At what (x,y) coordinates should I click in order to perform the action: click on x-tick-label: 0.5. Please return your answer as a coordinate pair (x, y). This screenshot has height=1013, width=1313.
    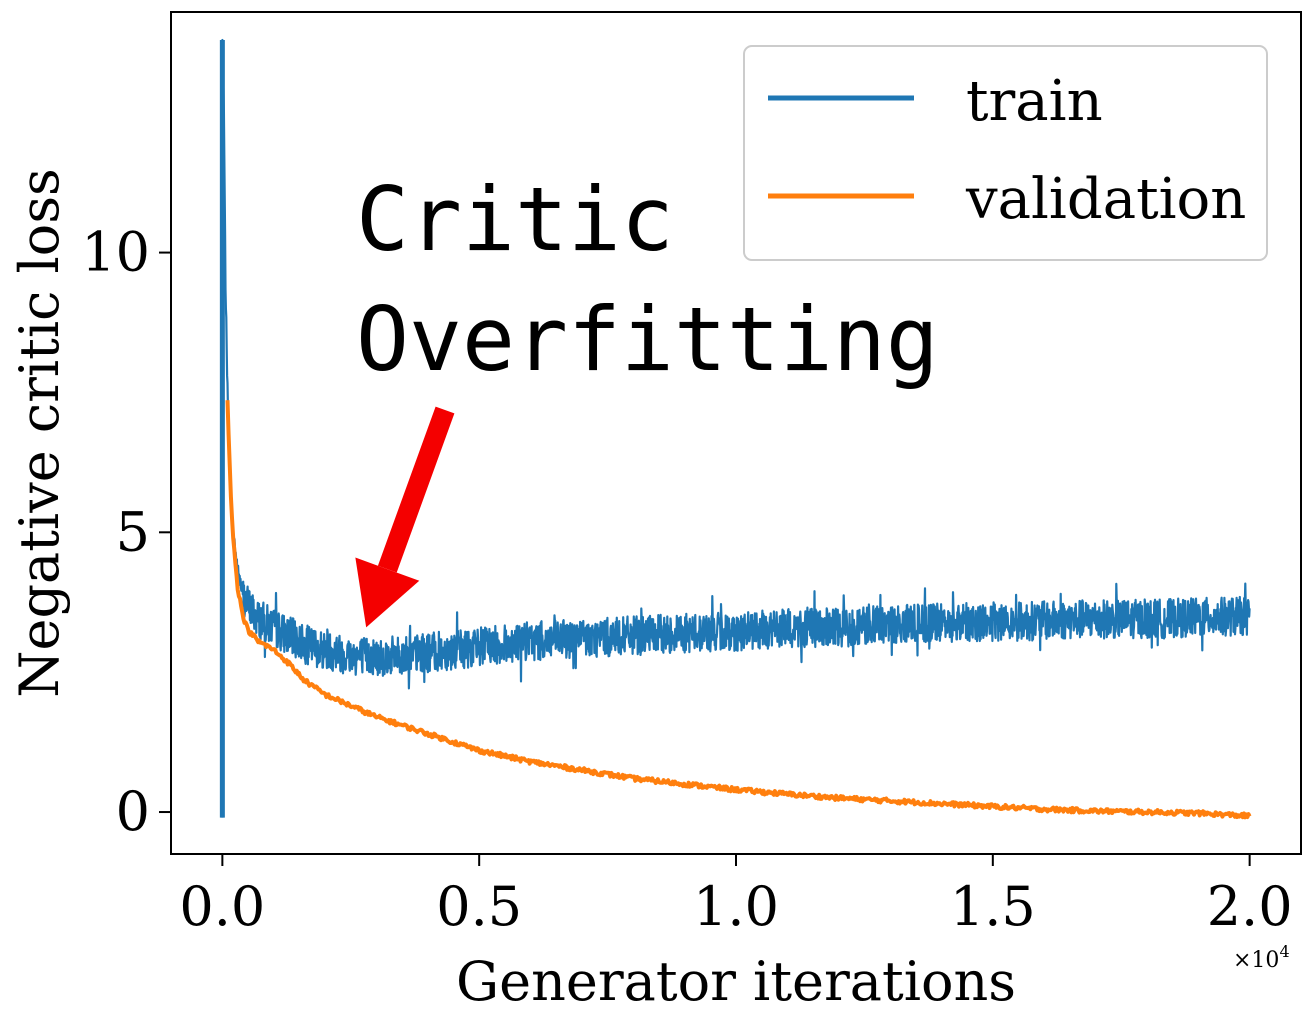
    Looking at the image, I should click on (479, 906).